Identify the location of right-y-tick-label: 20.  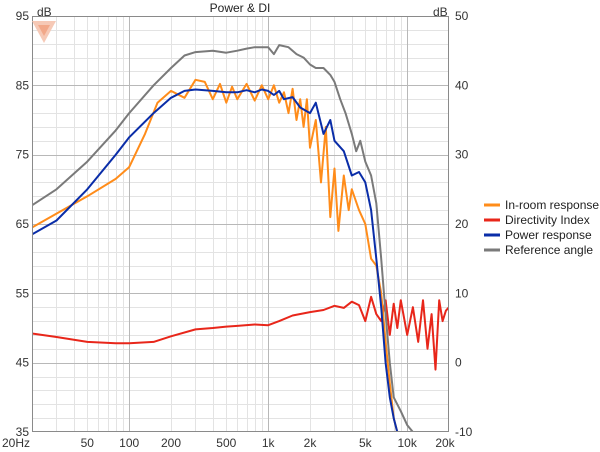
(462, 224).